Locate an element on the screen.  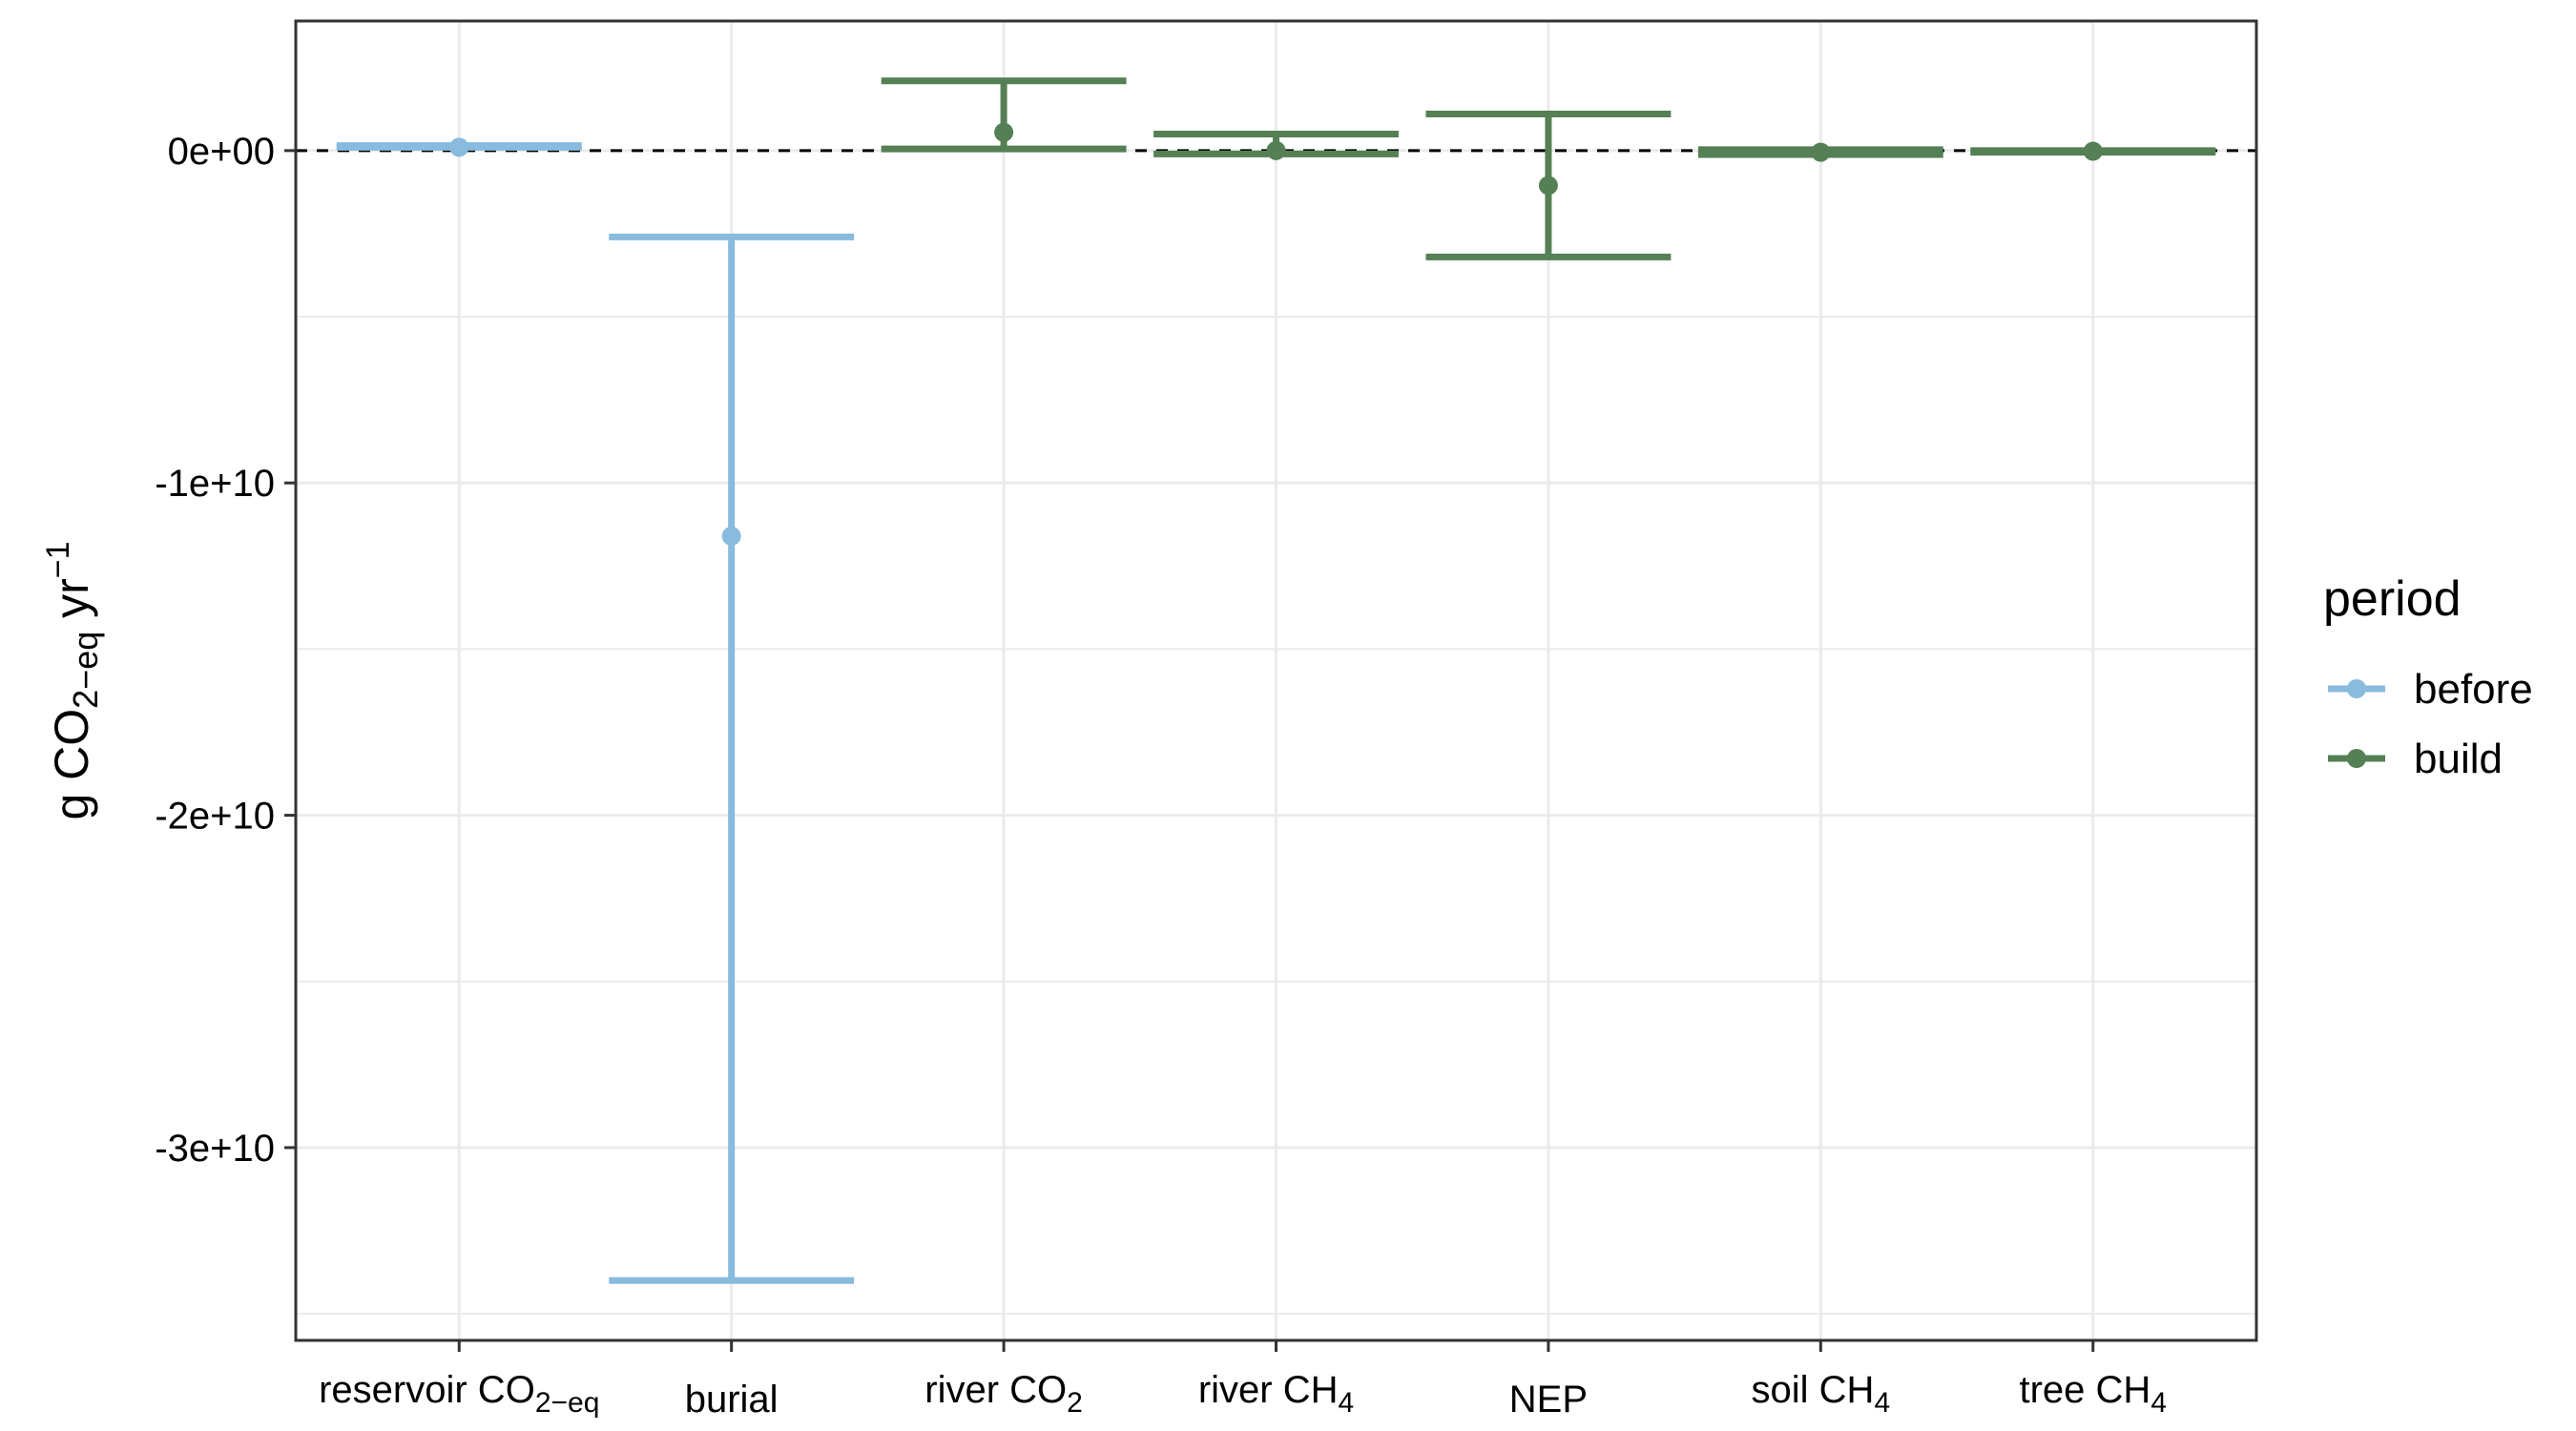
x-tick-label: river CH4 is located at coordinates (1276, 1394).